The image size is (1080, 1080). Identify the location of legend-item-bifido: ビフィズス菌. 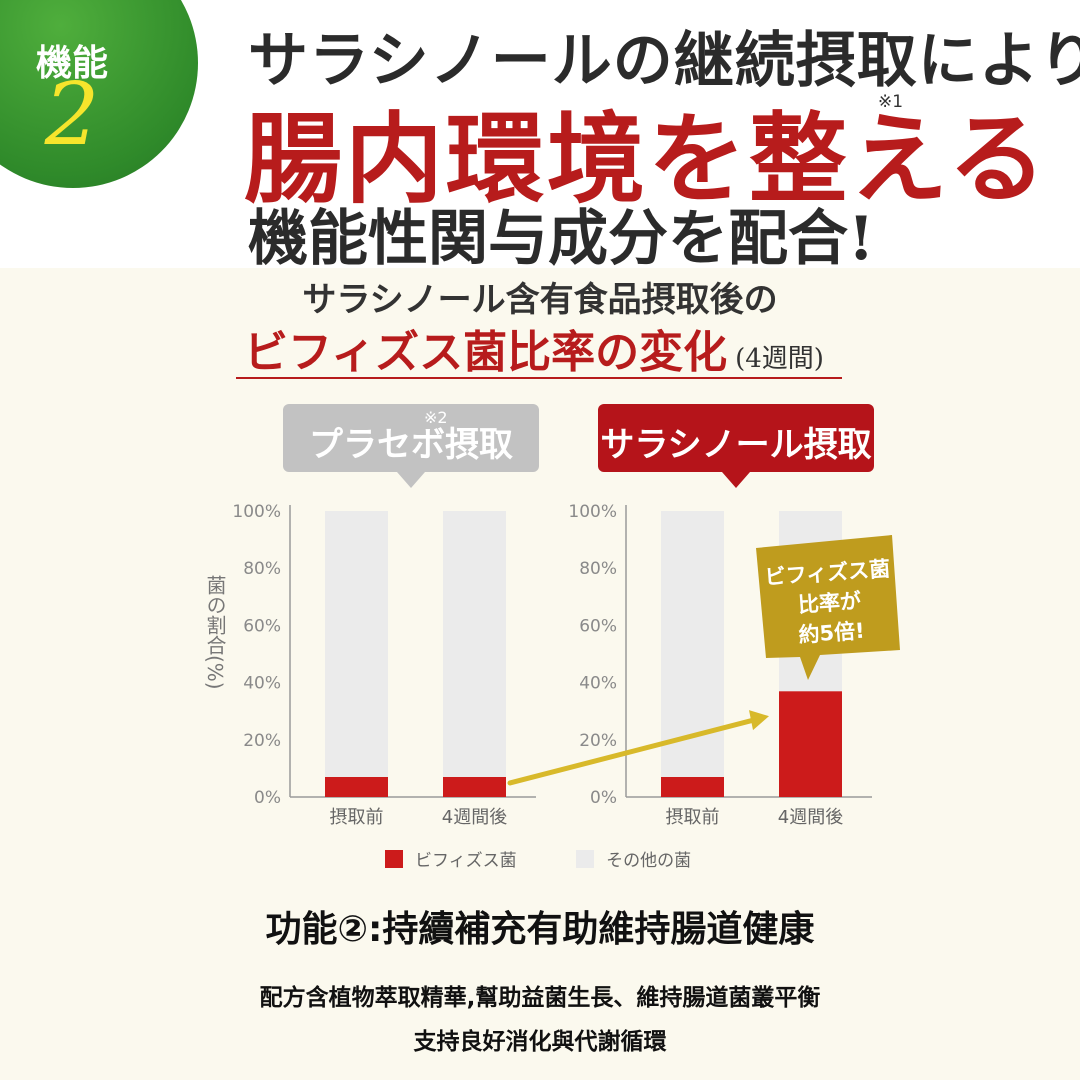
(451, 858).